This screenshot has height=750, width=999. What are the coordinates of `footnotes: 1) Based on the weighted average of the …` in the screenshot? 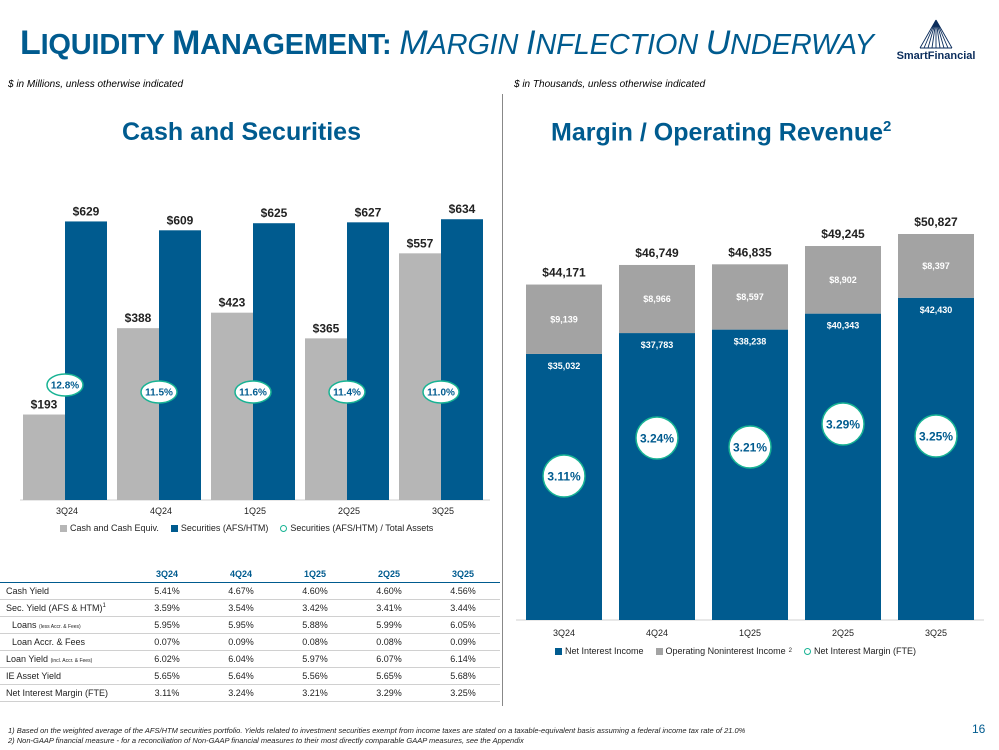 It's located at (376, 736).